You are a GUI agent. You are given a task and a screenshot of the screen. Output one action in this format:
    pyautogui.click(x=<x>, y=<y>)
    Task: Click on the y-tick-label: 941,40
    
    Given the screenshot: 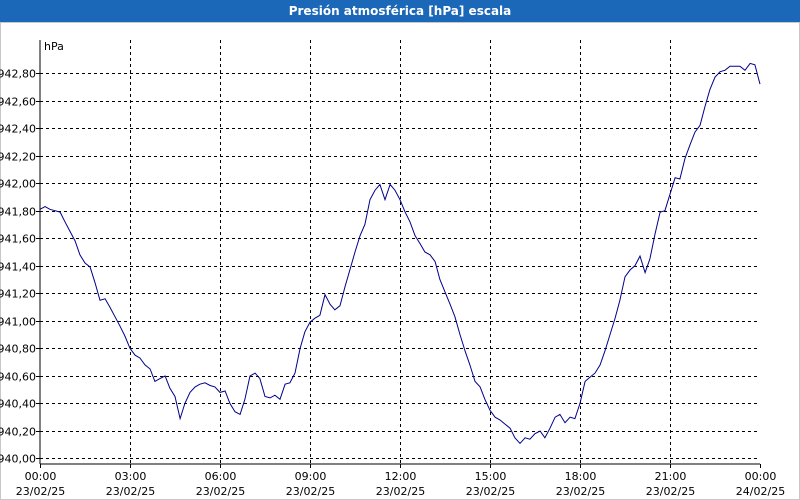 What is the action you would take?
    pyautogui.click(x=18, y=267)
    